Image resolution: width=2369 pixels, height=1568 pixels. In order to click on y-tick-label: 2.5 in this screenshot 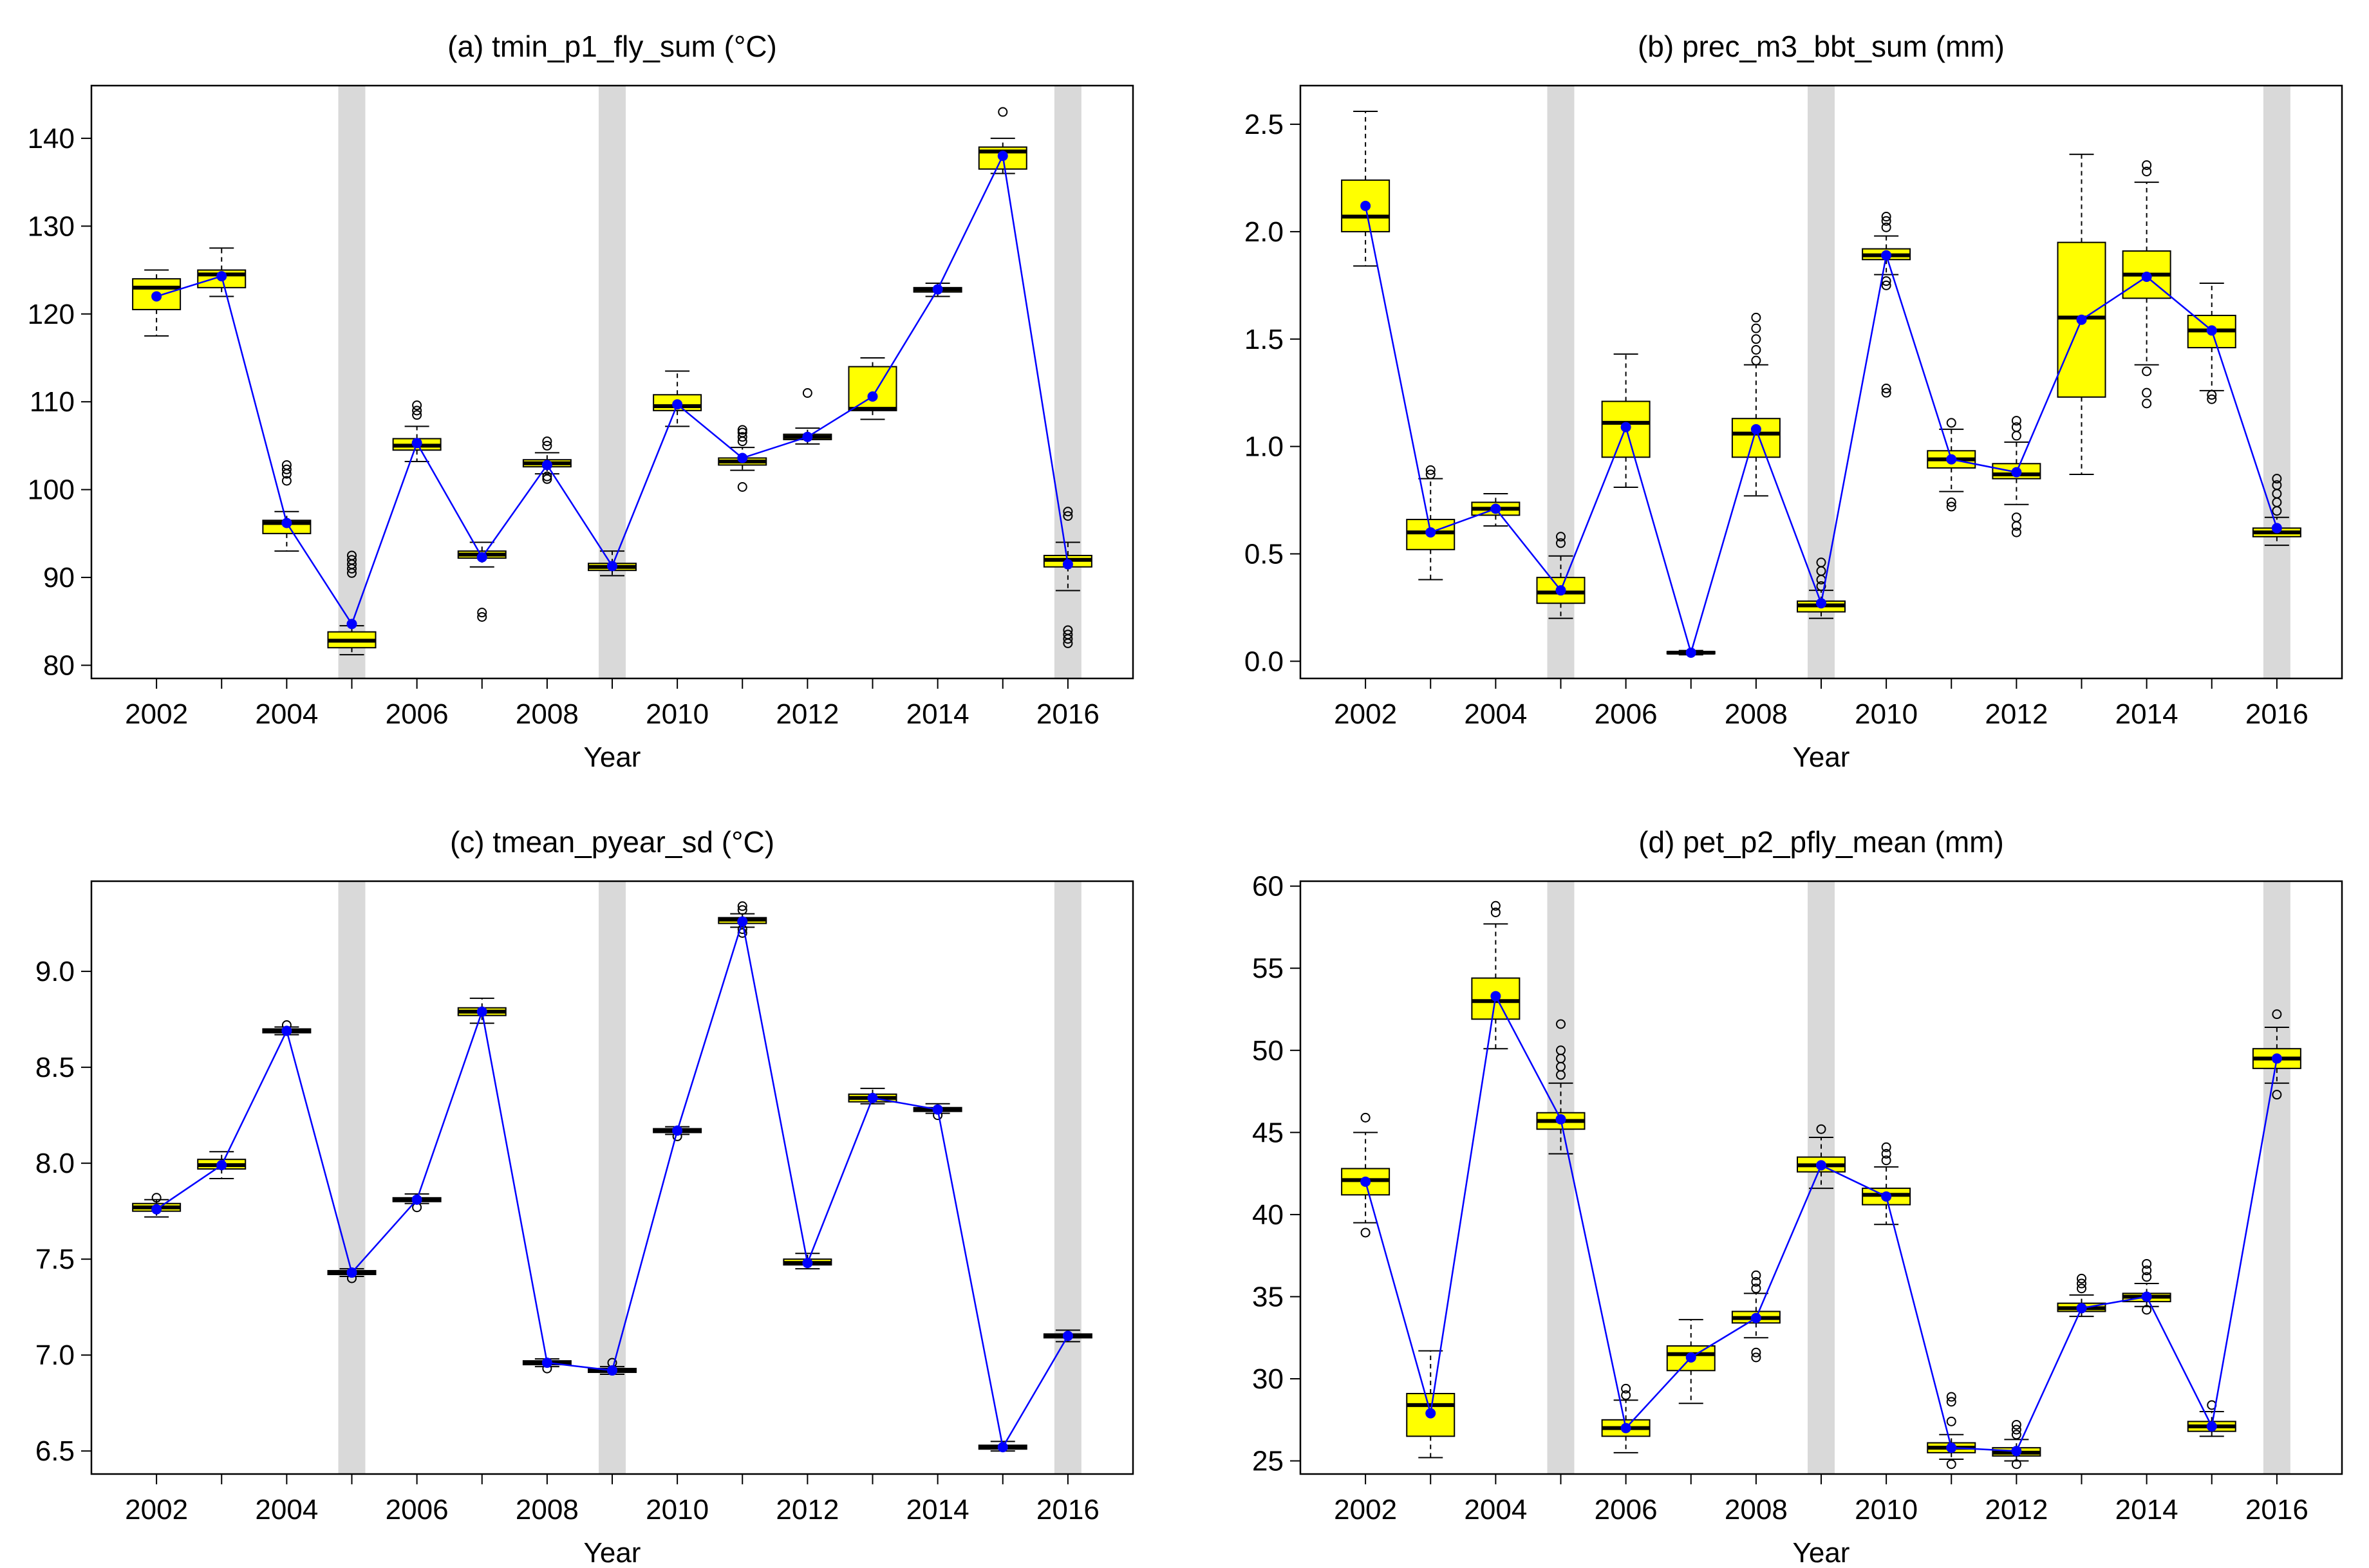, I will do `click(1264, 124)`.